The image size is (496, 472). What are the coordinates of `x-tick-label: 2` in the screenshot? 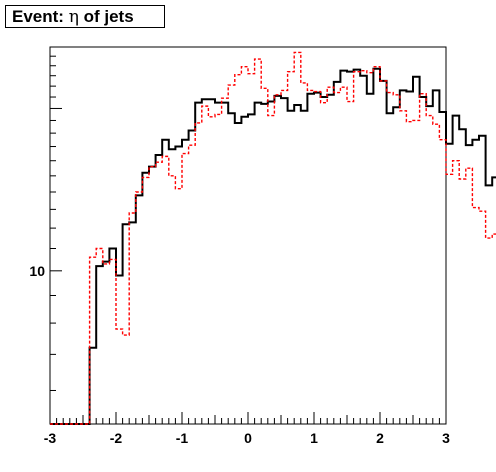 It's located at (380, 438).